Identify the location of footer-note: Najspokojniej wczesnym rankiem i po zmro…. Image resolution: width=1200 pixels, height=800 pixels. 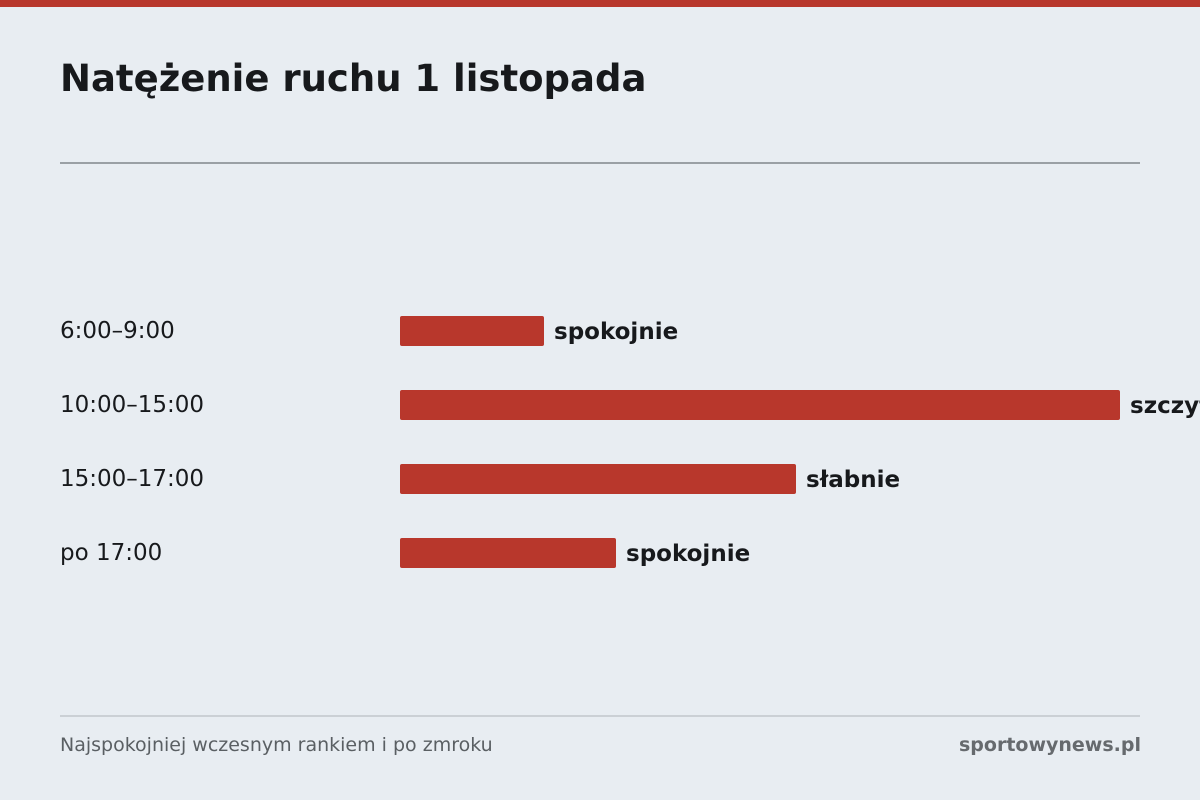
(276, 745).